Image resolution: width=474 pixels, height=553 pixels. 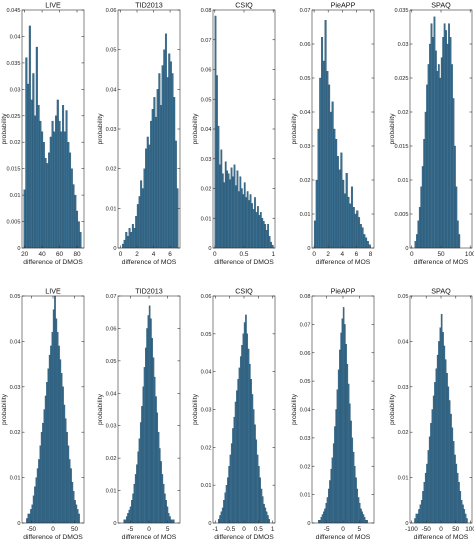 What do you see at coordinates (328, 254) in the screenshot?
I see `x-tick-label: 2` at bounding box center [328, 254].